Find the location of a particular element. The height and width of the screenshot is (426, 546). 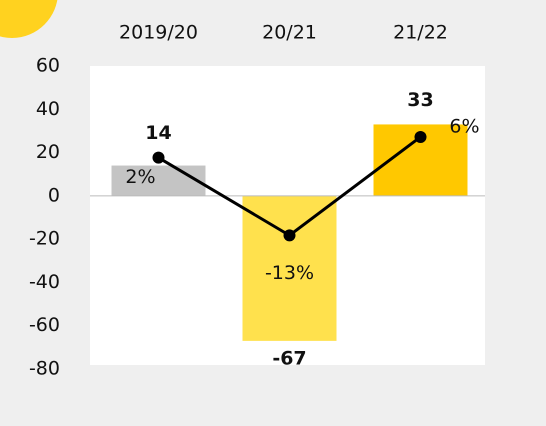

y-tick-label: 40 is located at coordinates (48, 109).